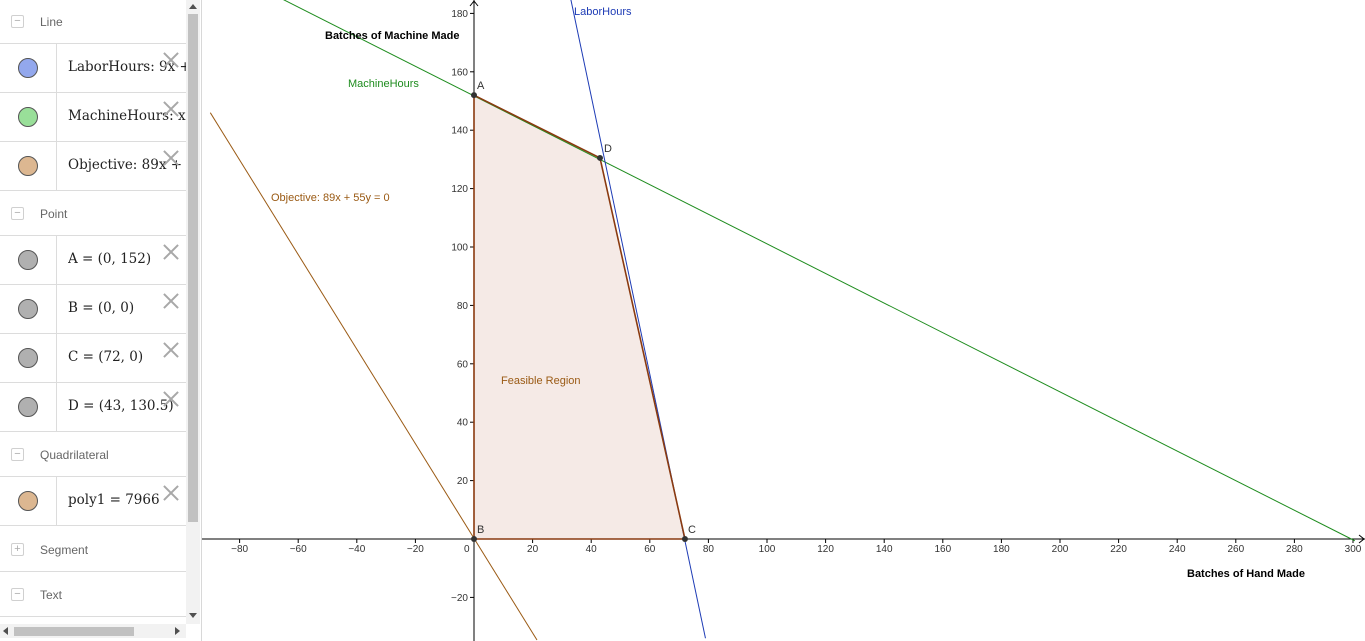 The width and height of the screenshot is (1365, 641). Describe the element at coordinates (459, 14) in the screenshot. I see `y-tick-label: 180` at that location.